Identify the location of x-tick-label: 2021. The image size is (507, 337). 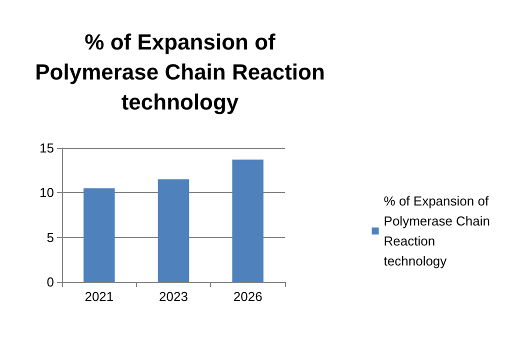
(99, 296).